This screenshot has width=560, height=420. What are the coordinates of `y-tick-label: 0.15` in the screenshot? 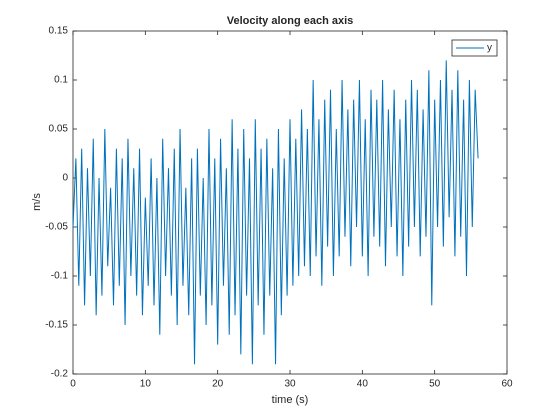 It's located at (59, 31).